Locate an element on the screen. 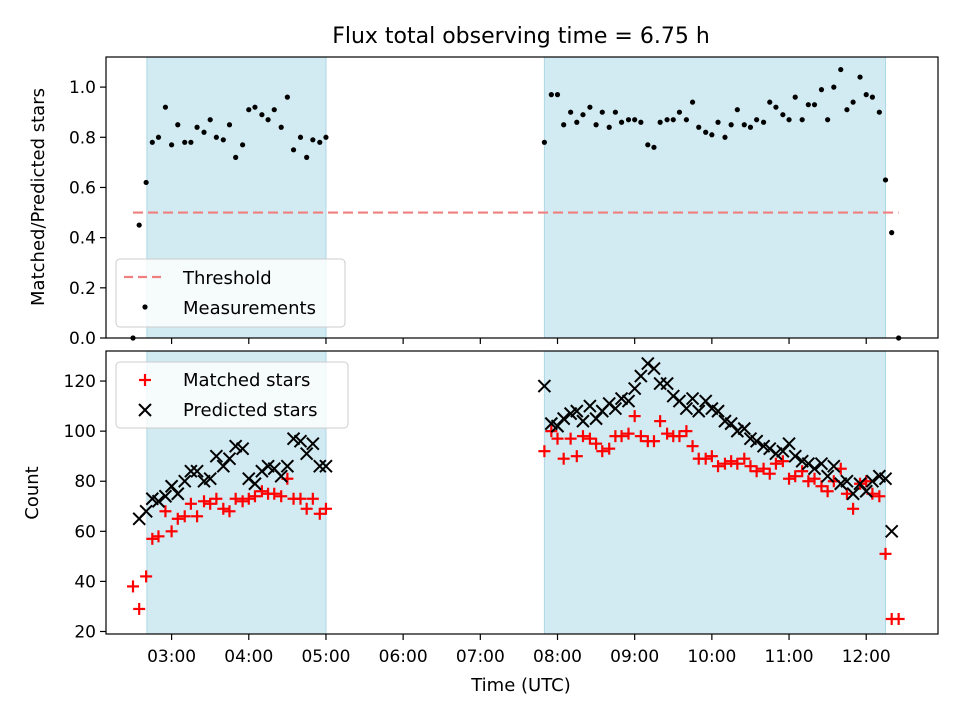 This screenshot has height=720, width=960. legend-matched-swatch is located at coordinates (145, 380).